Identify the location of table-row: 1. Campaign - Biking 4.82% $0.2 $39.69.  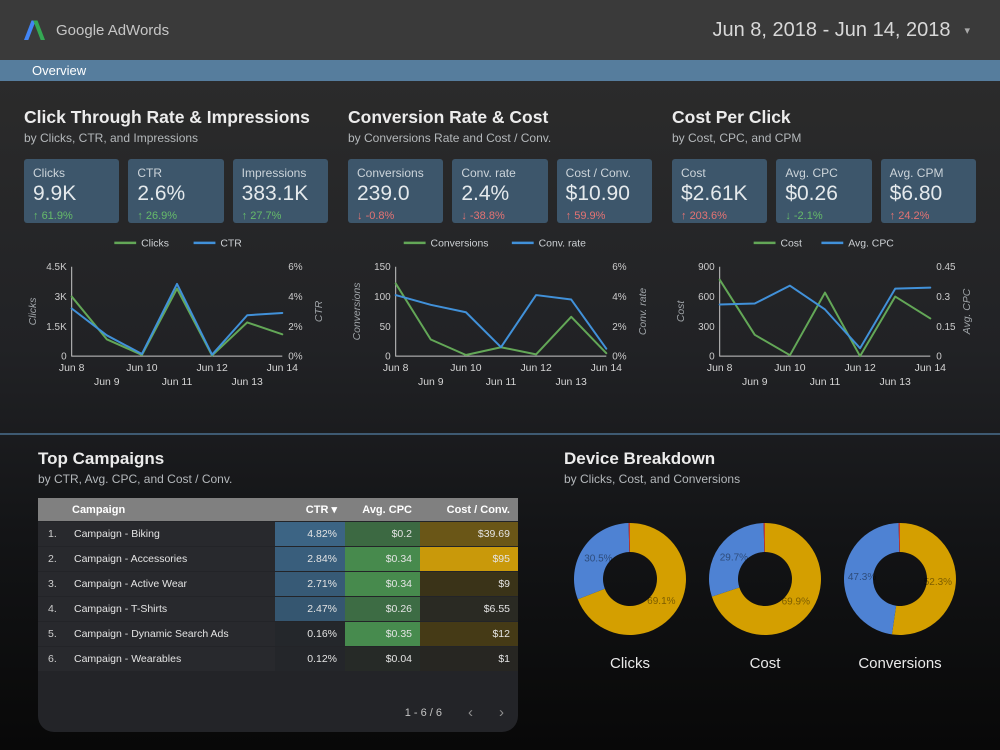
(278, 534).